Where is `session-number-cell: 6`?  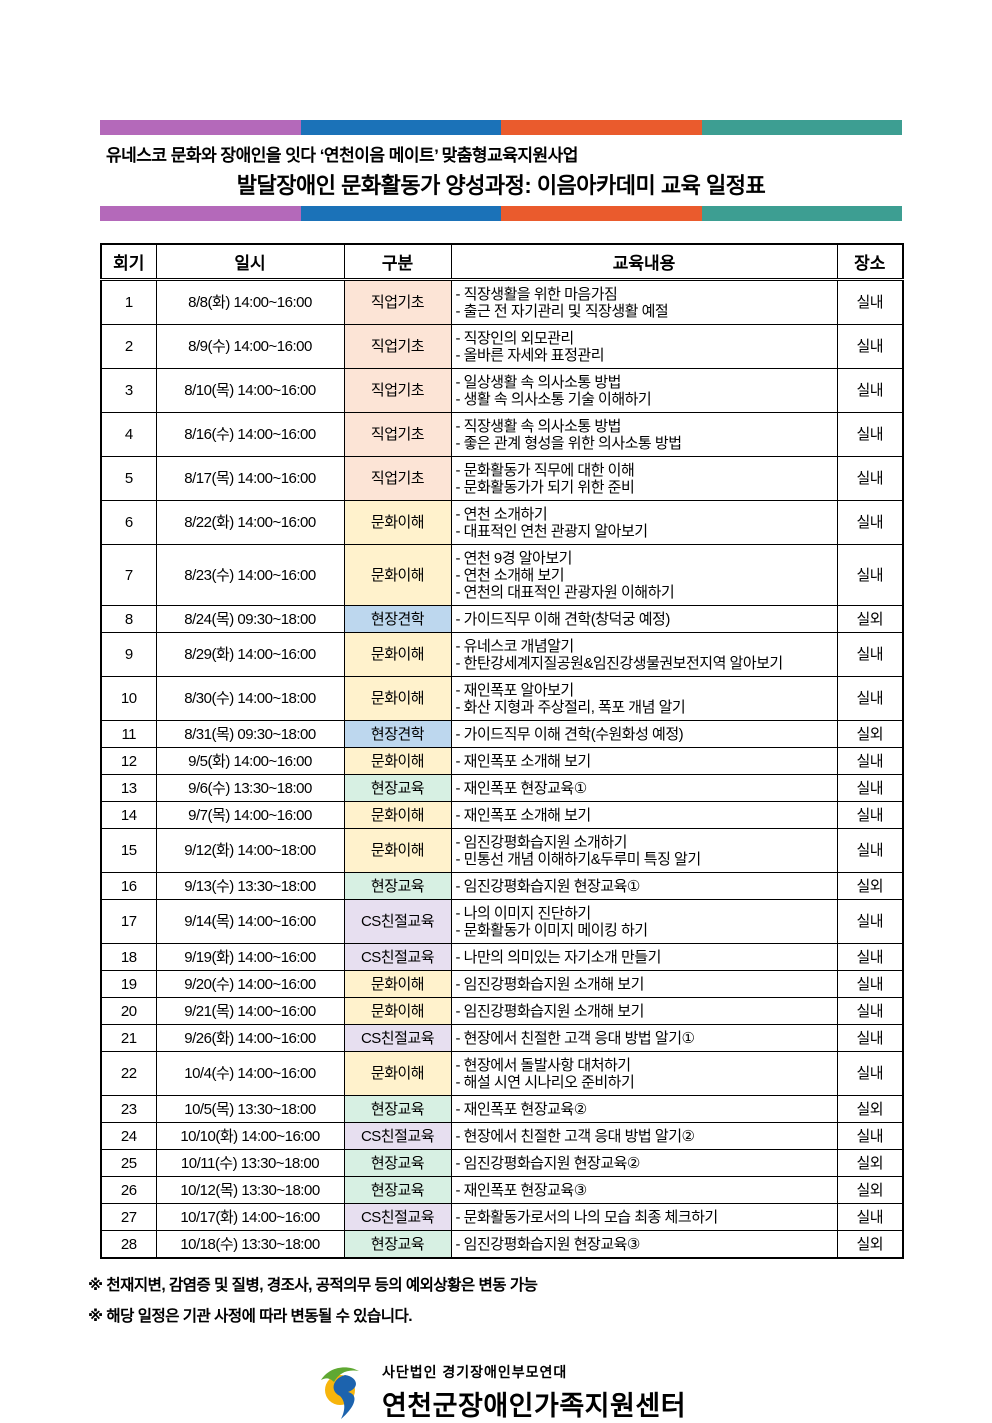 session-number-cell: 6 is located at coordinates (128, 522).